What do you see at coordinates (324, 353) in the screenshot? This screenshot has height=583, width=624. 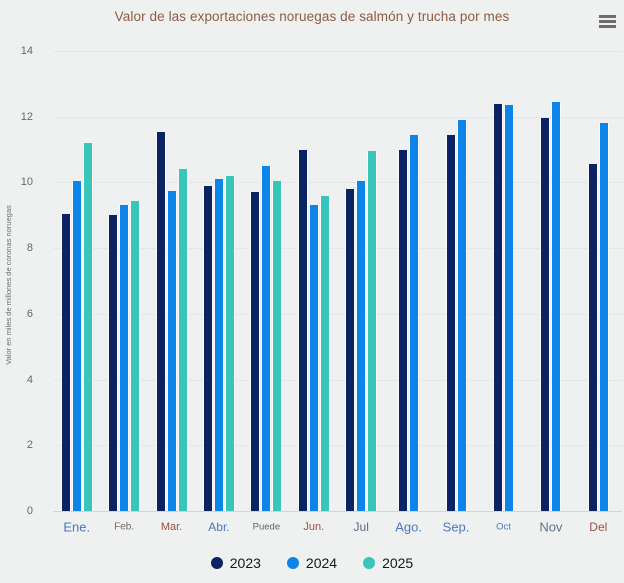 I see `bar-2025-jun` at bounding box center [324, 353].